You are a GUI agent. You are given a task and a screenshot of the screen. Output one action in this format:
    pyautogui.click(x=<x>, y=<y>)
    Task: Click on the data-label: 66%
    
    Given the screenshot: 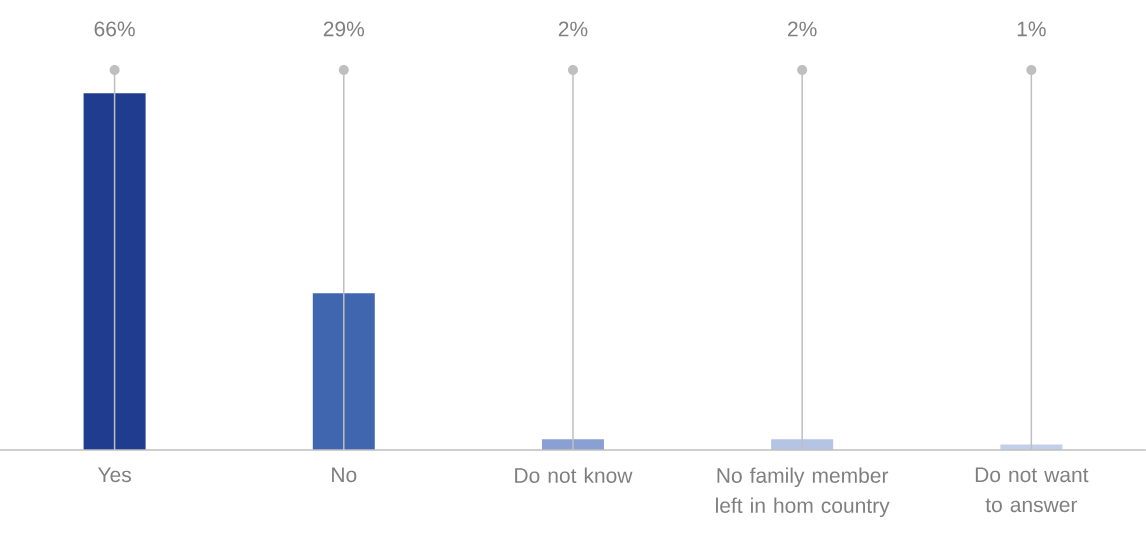 What is the action you would take?
    pyautogui.click(x=114, y=29)
    